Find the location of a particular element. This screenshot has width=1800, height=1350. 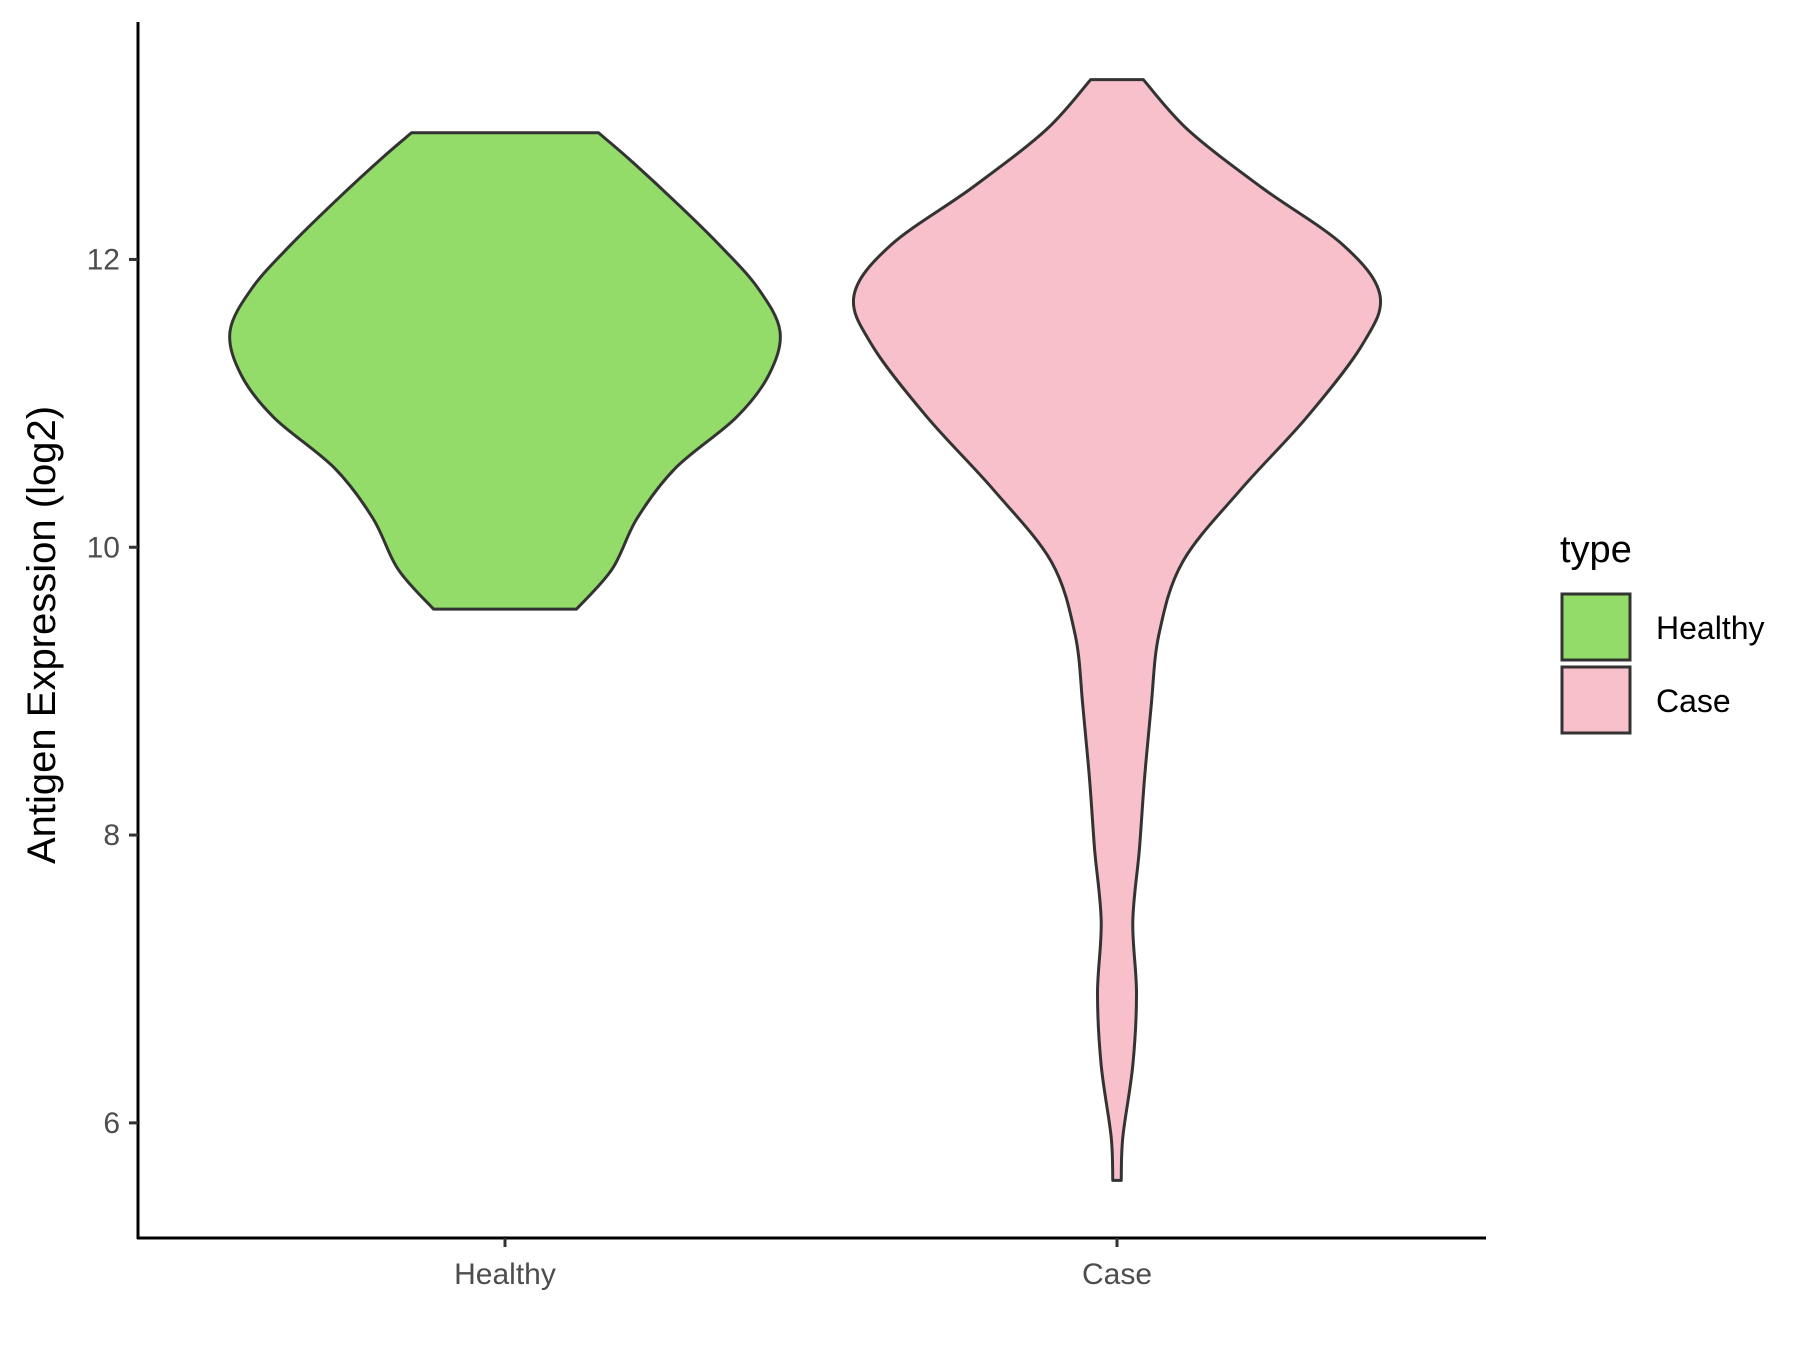

y-ticks: 6 8 10 12 is located at coordinates (112, 691).